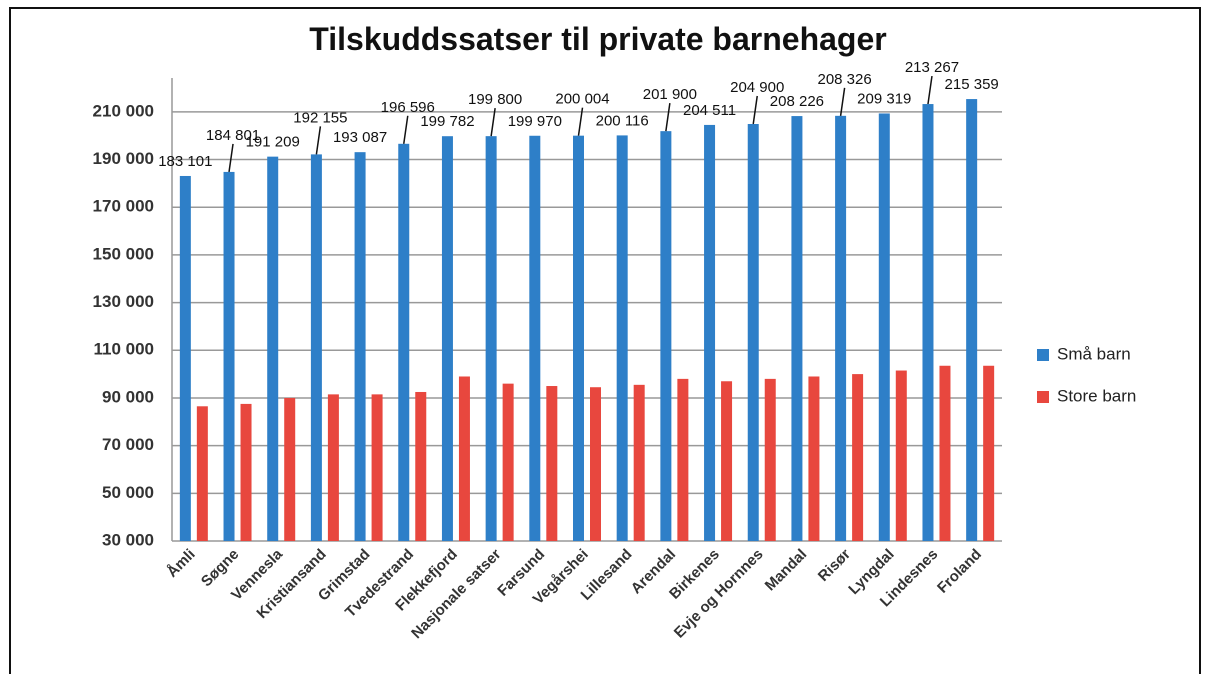 This screenshot has width=1206, height=674. Describe the element at coordinates (233, 135) in the screenshot. I see `value-label: 184 801` at that location.